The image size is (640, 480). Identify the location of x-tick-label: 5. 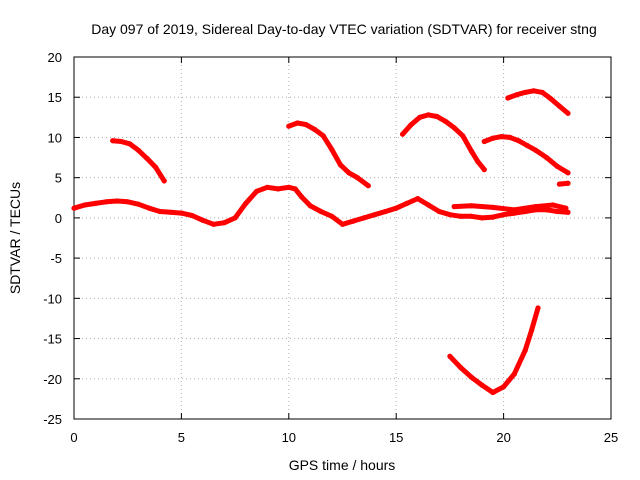
(181, 437).